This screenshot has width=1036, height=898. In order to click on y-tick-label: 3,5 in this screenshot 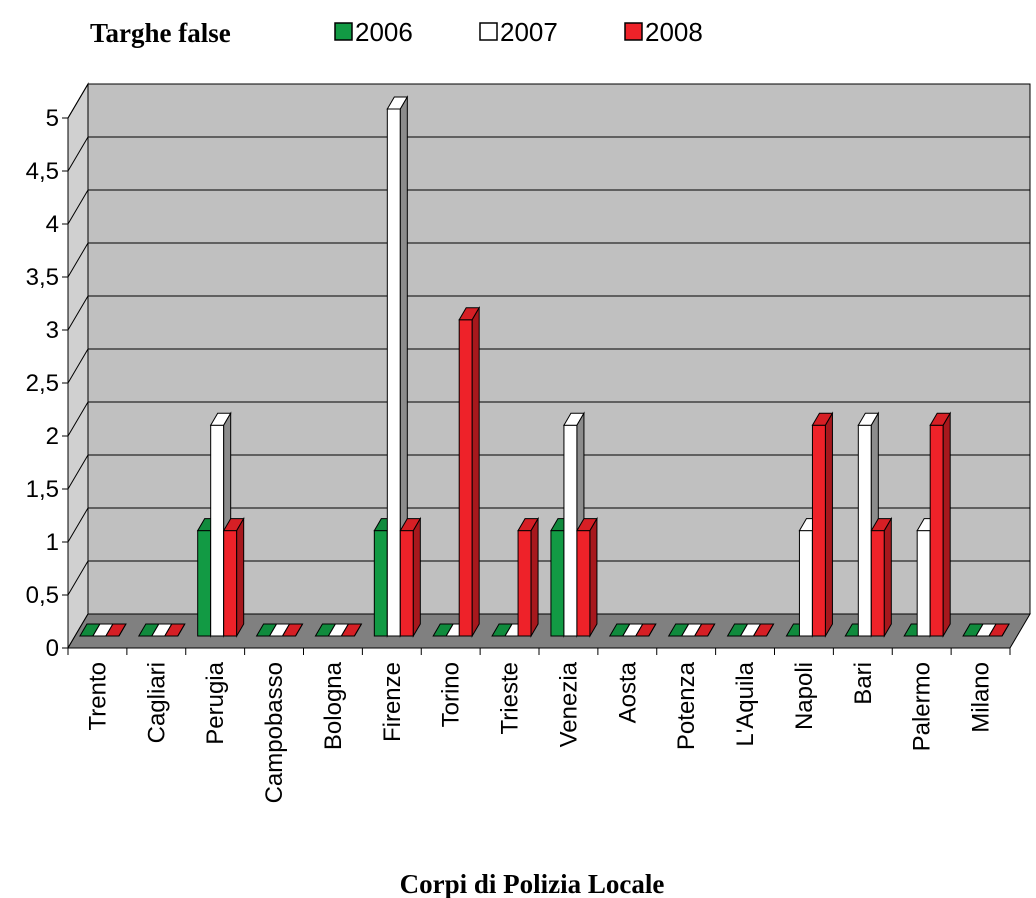, I will do `click(42, 277)`.